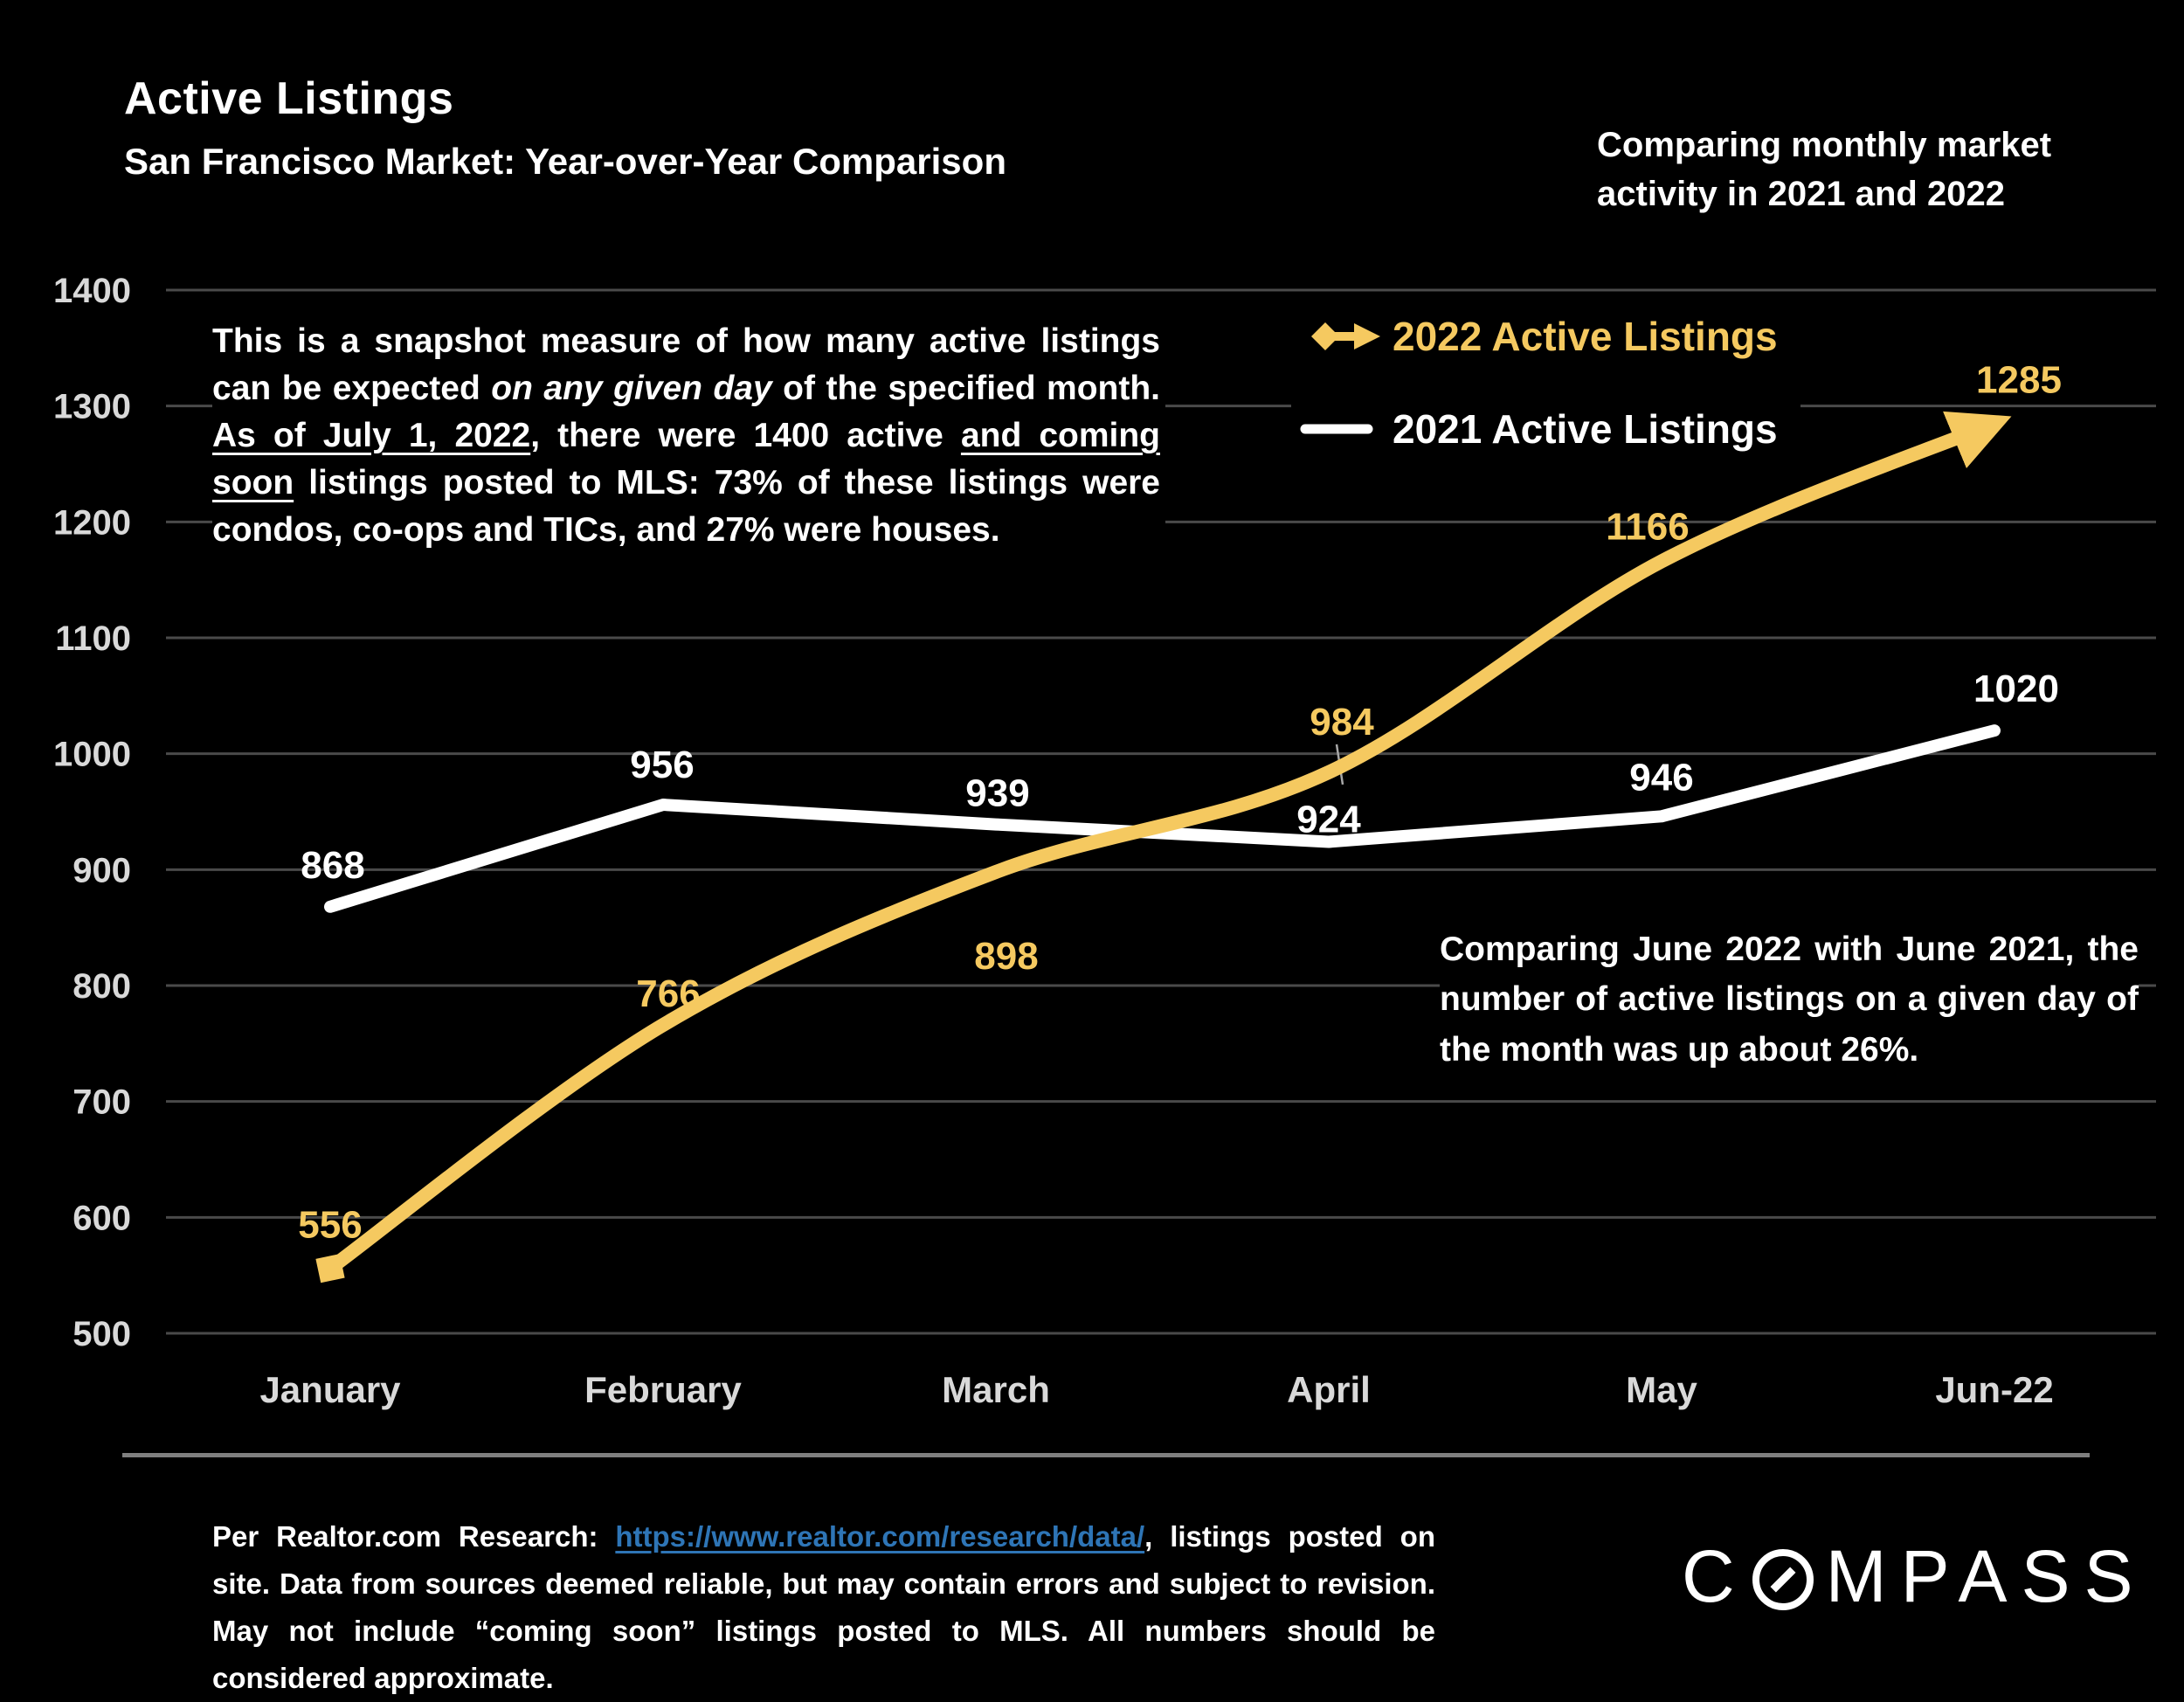 This screenshot has height=1702, width=2184. What do you see at coordinates (102, 1218) in the screenshot?
I see `y-axis-label: 600` at bounding box center [102, 1218].